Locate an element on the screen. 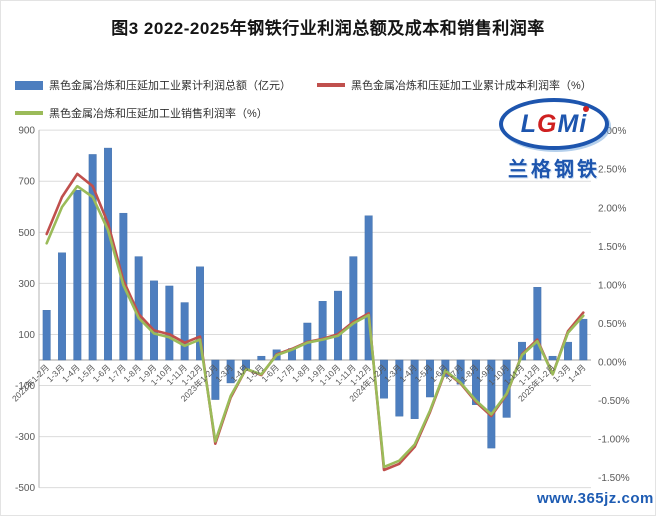 This screenshot has height=516, width=656. svg-text: -300 is located at coordinates (25, 437).